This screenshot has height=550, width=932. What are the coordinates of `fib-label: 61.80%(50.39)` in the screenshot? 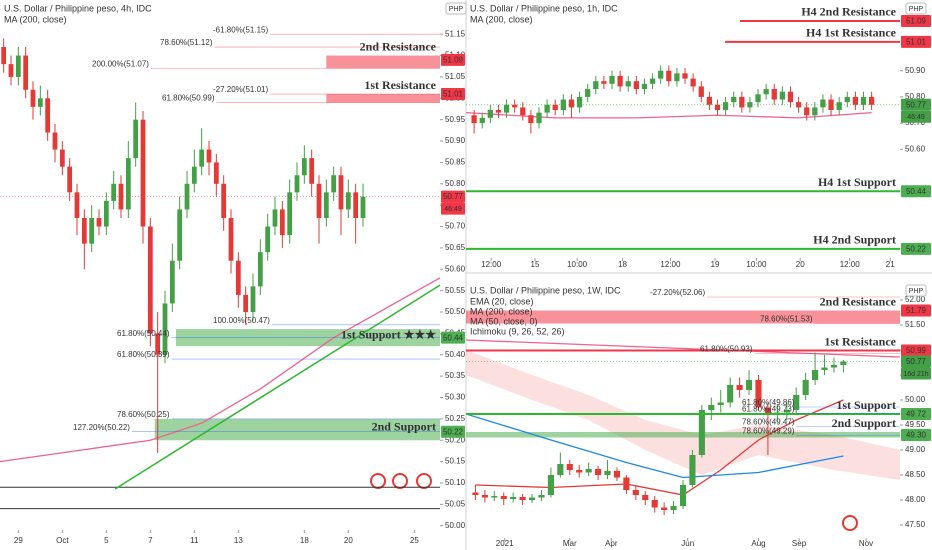 It's located at (143, 354).